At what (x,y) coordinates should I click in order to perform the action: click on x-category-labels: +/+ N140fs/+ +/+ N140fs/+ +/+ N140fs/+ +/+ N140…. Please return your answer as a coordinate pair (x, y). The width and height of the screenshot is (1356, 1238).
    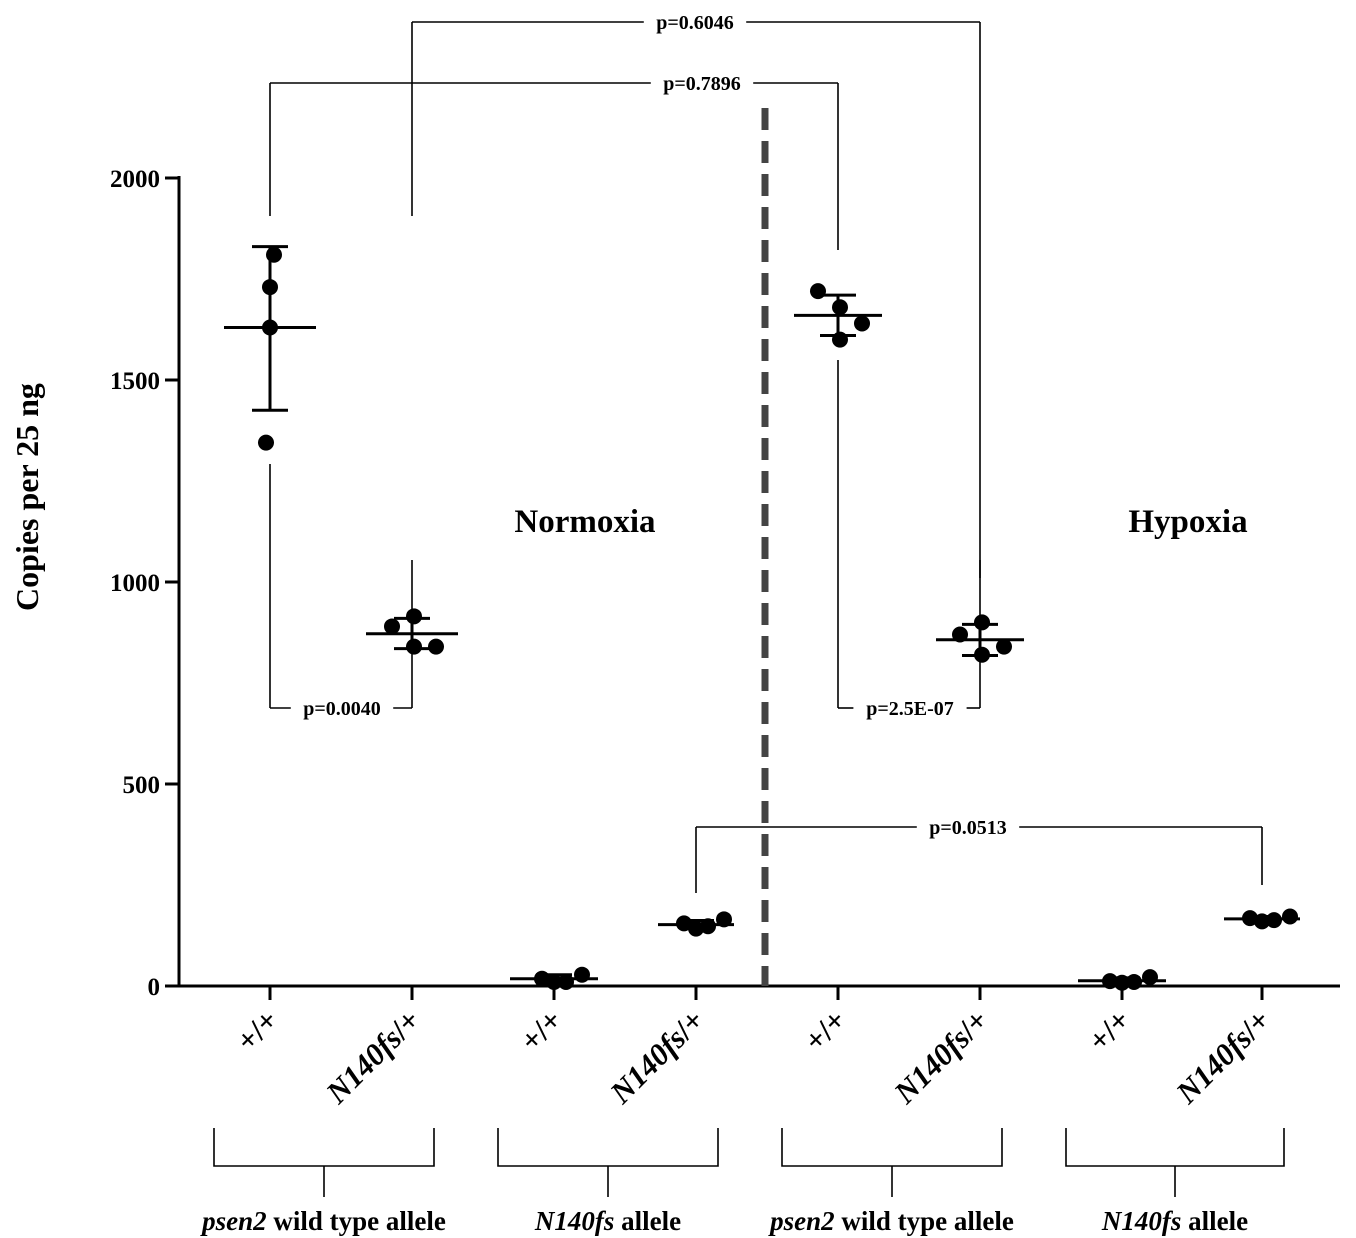
    Looking at the image, I should click on (753, 1048).